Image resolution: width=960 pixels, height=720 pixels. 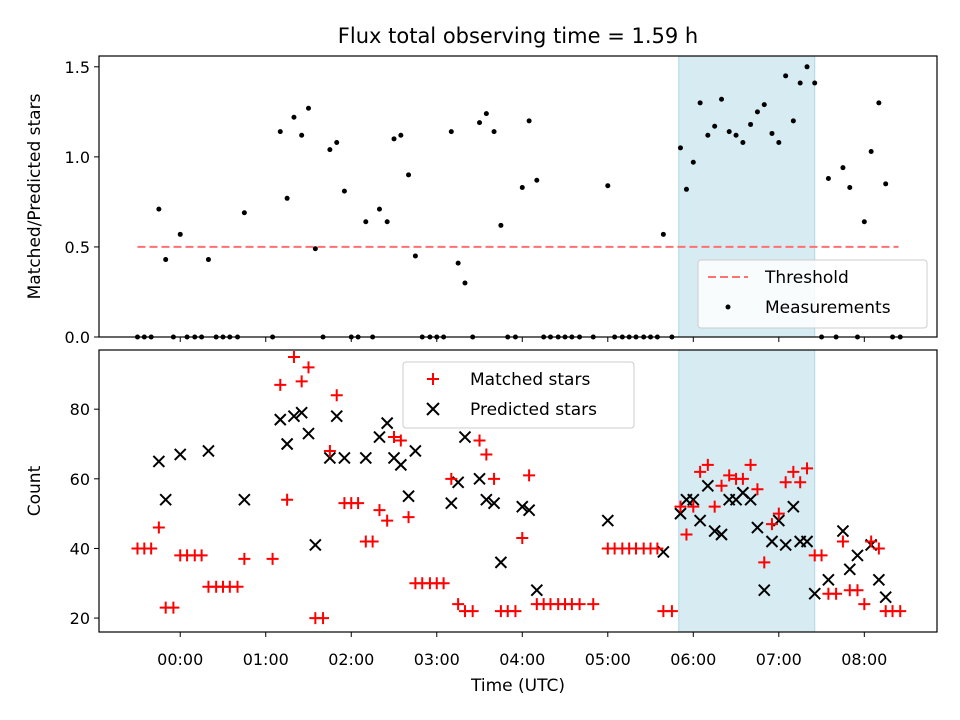 I want to click on bottom-y-tick-label: 20, so click(x=80, y=618).